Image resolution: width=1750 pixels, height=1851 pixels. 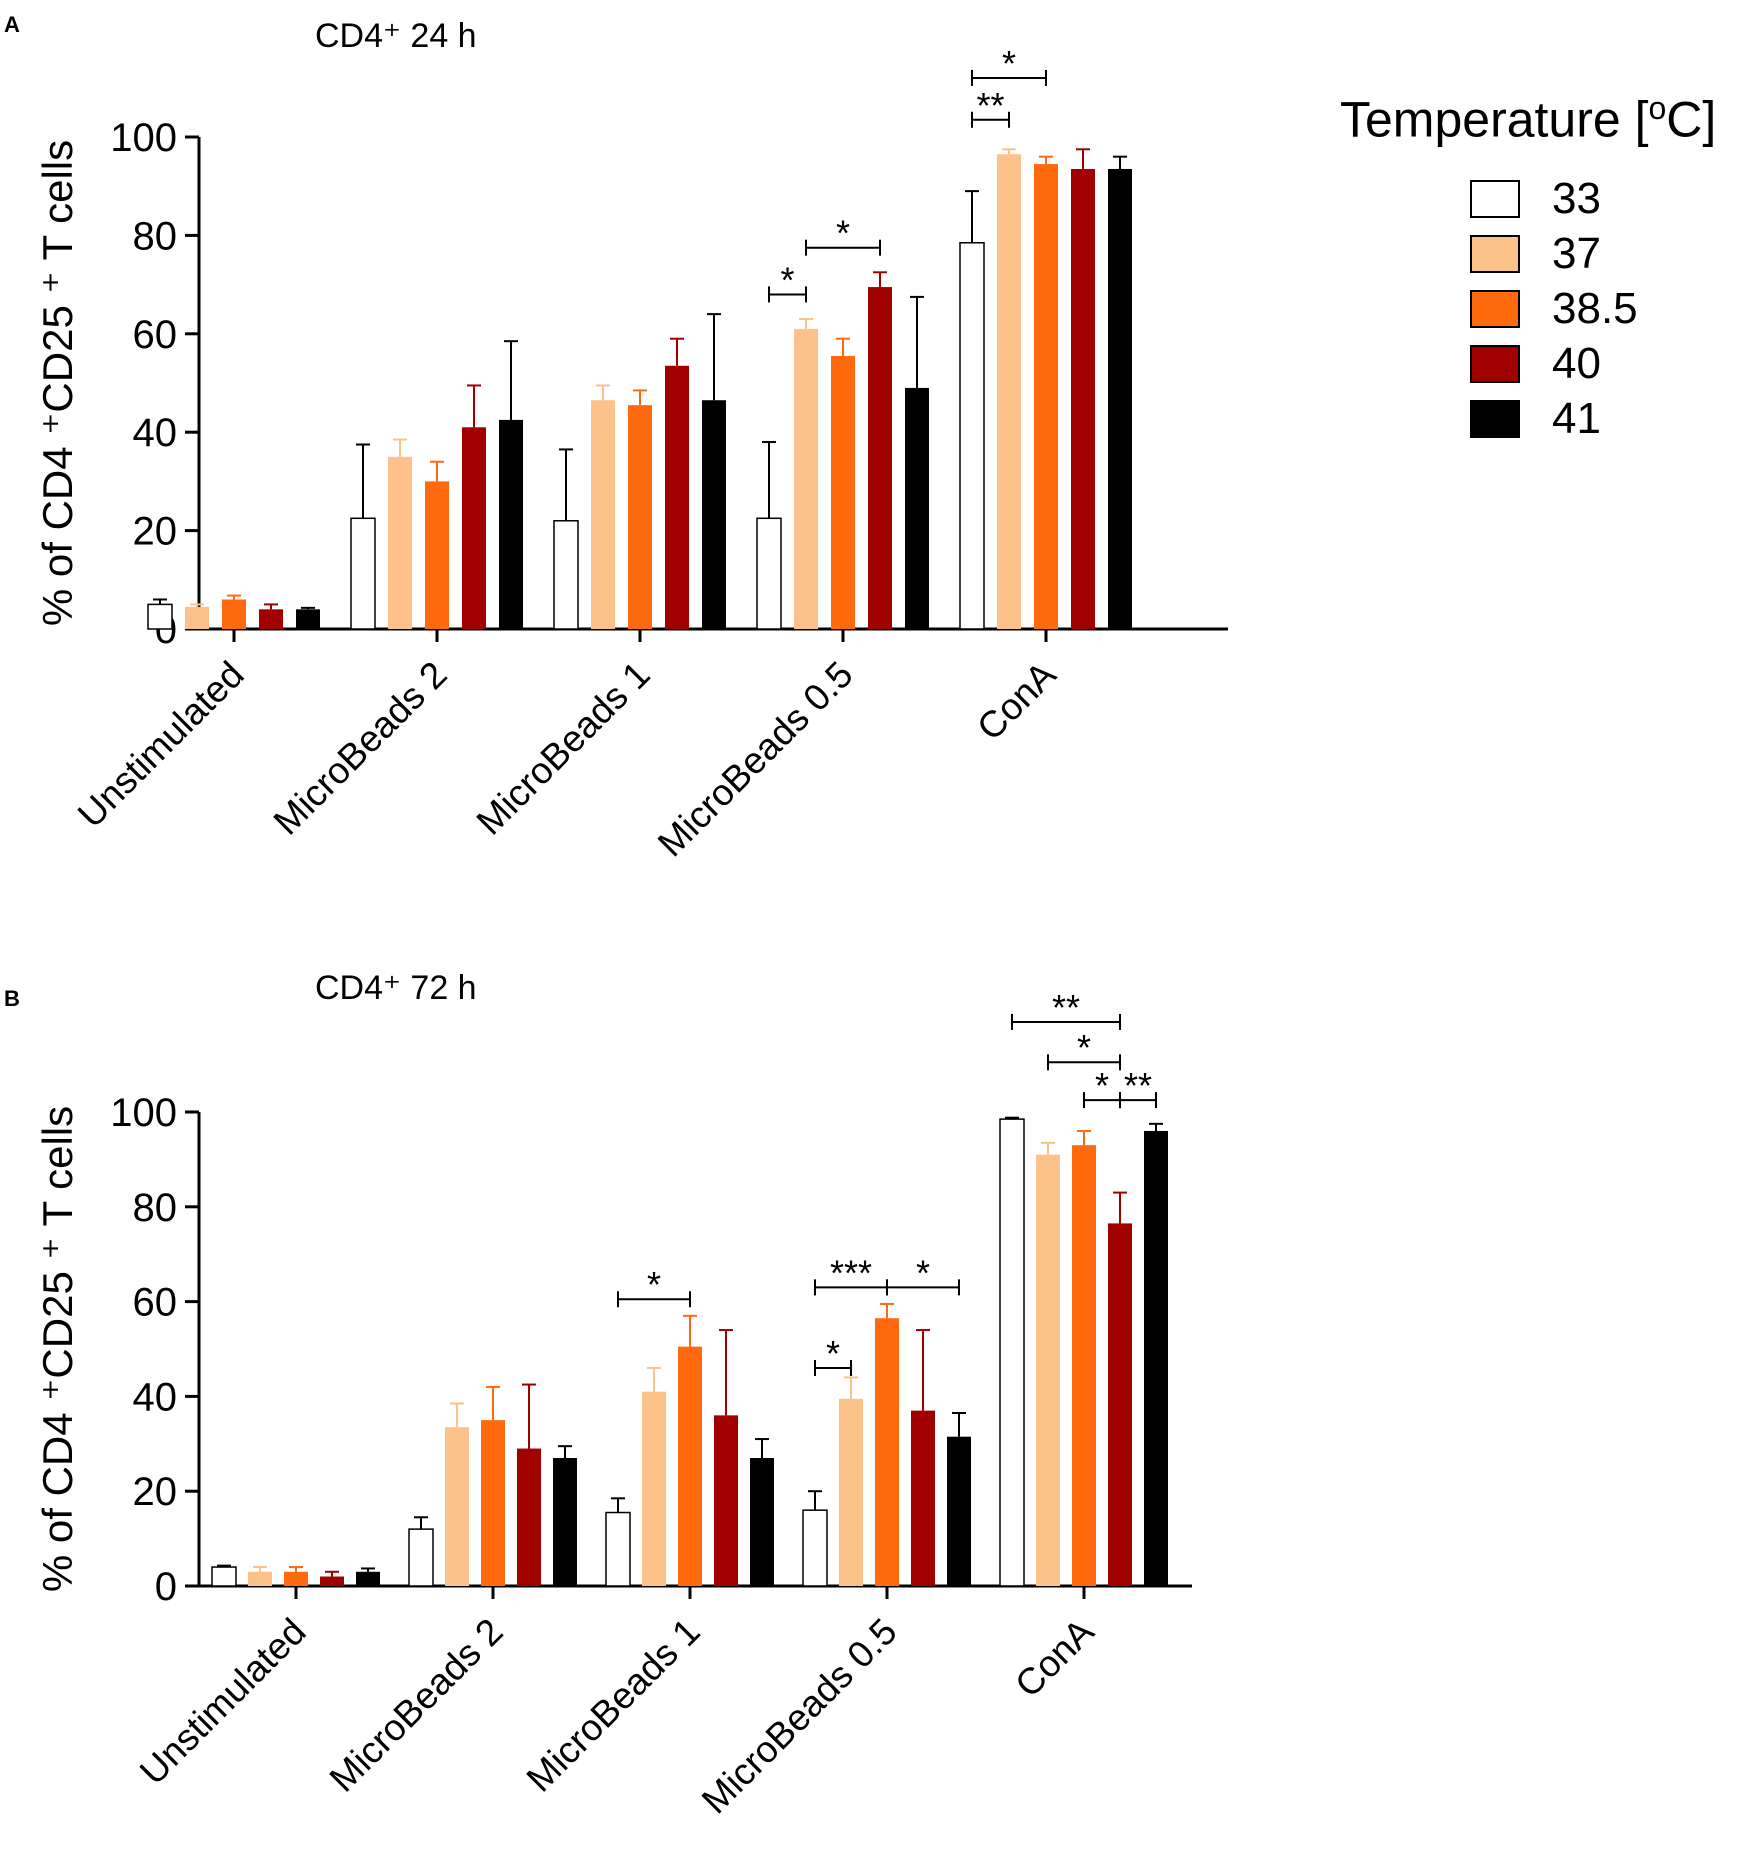 I want to click on panel-b-y-tick-label: 100, so click(x=143, y=1113).